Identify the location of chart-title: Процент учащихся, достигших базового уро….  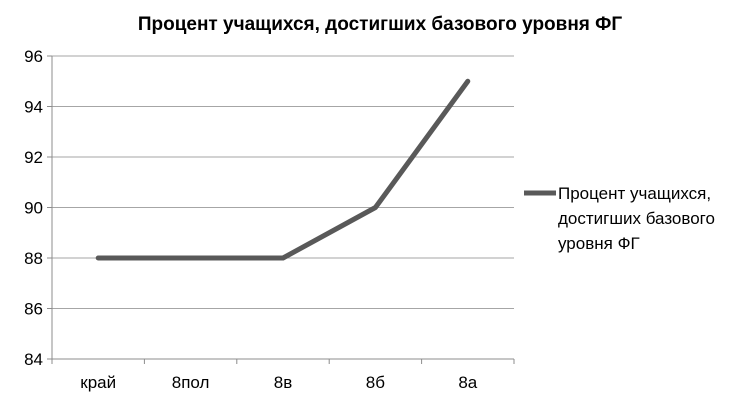
(380, 24).